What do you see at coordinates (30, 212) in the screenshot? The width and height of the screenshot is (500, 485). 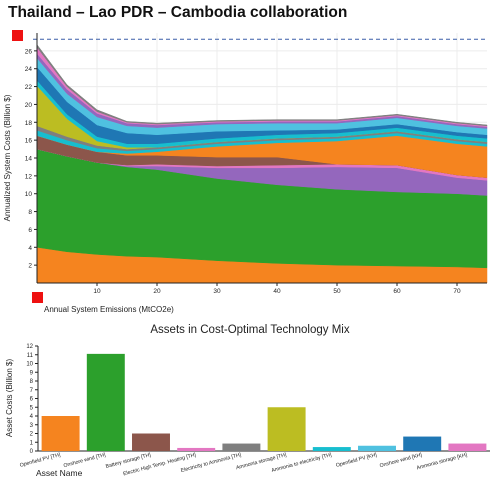 I see `y-tick-label: 8` at bounding box center [30, 212].